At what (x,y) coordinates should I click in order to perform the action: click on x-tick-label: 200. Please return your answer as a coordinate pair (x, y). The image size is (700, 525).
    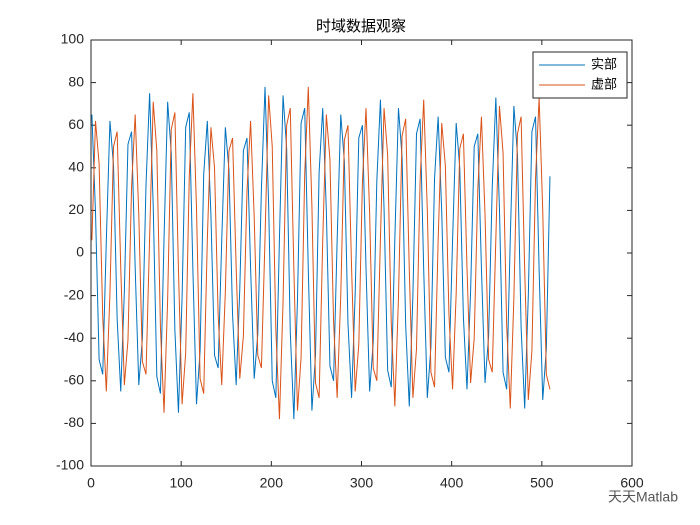
    Looking at the image, I should click on (272, 483).